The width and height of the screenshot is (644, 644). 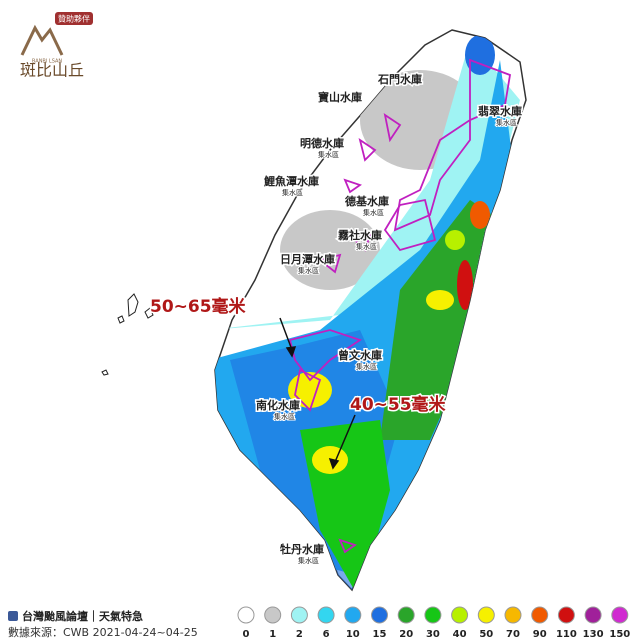 What do you see at coordinates (302, 549) in the screenshot?
I see `reservoir-name: 牡丹水庫` at bounding box center [302, 549].